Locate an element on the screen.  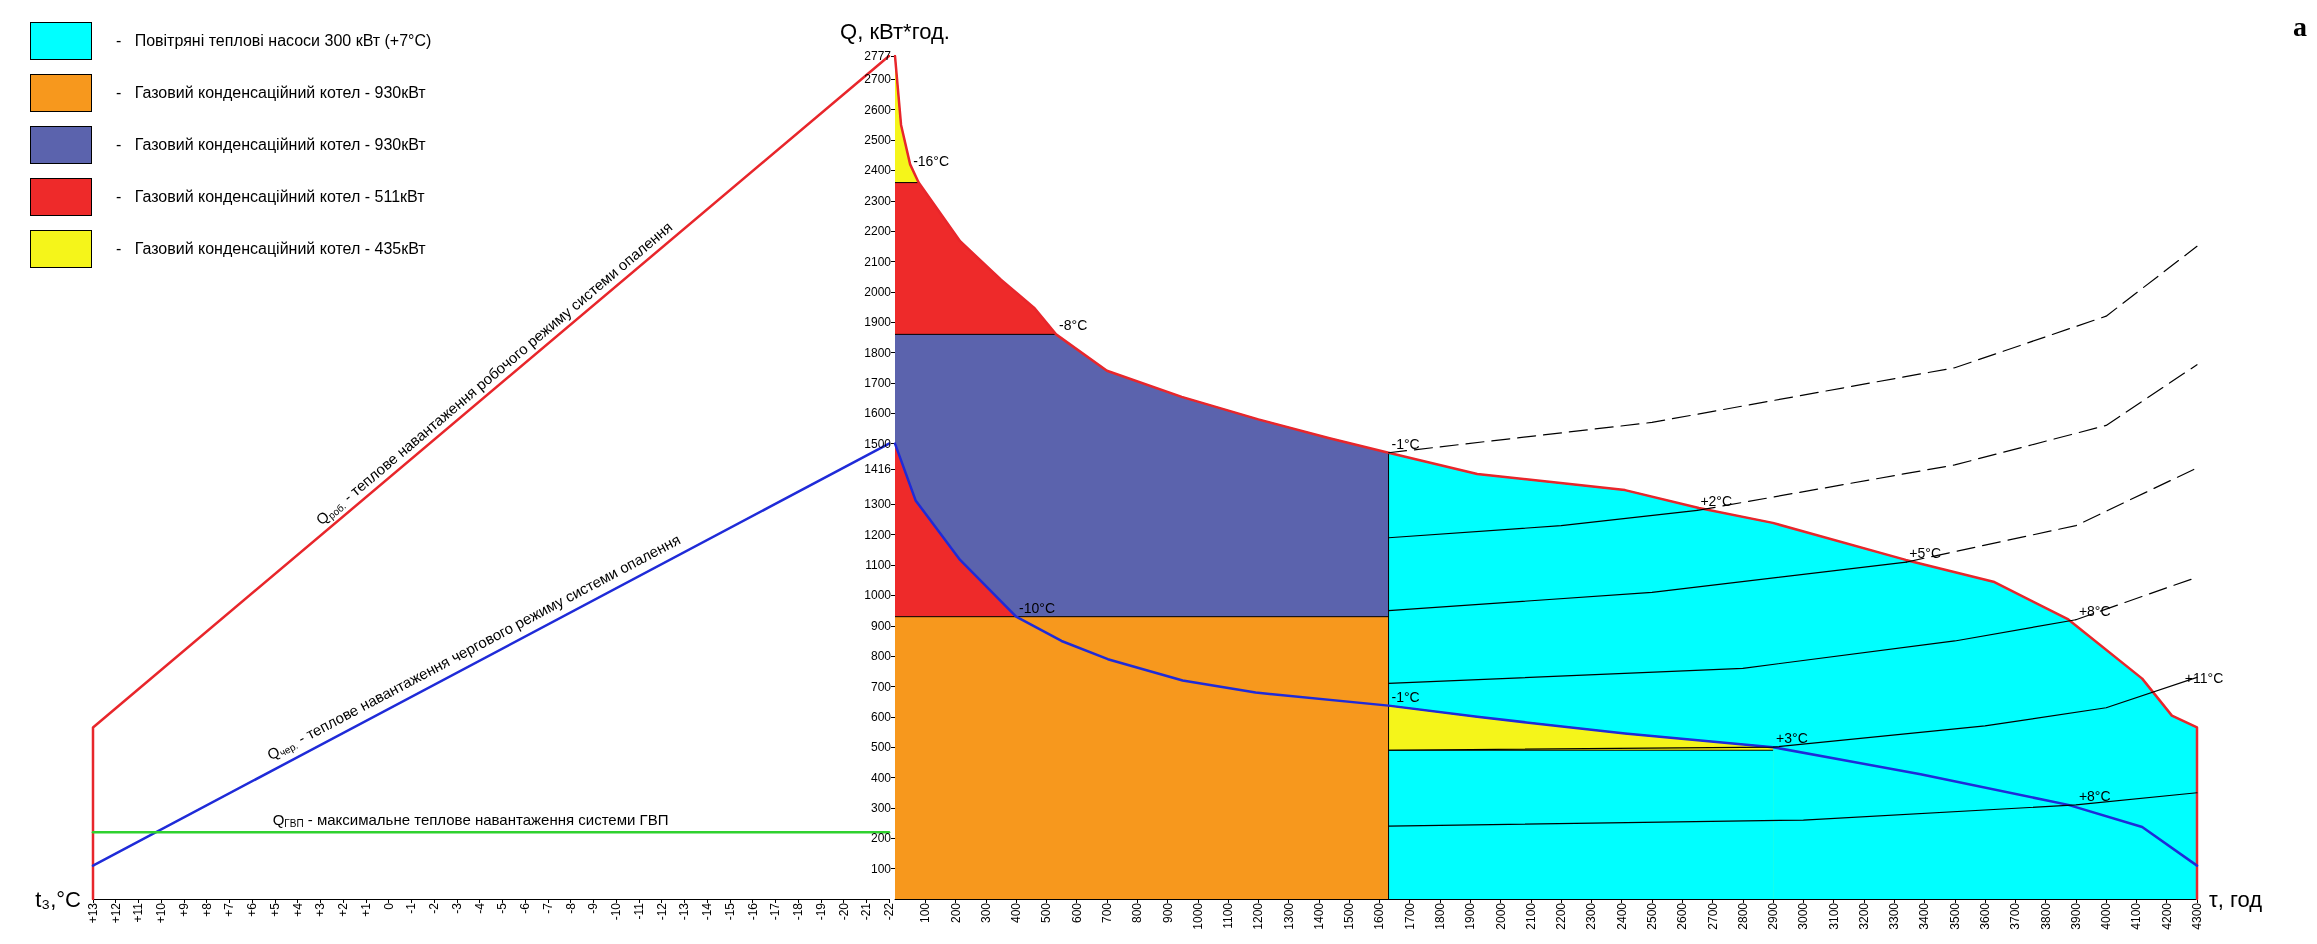
x-tick-label: -1 is located at coordinates (411, 908).